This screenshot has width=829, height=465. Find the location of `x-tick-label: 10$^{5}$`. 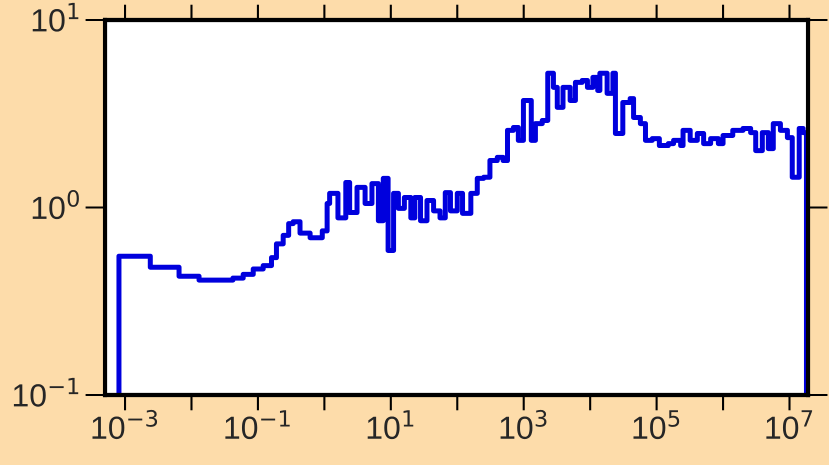

x-tick-label: 10$^{5}$ is located at coordinates (656, 425).